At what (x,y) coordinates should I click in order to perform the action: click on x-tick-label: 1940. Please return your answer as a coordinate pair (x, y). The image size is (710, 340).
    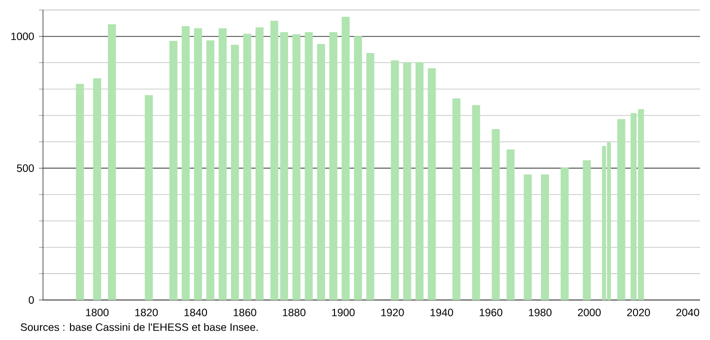
    Looking at the image, I should click on (442, 312).